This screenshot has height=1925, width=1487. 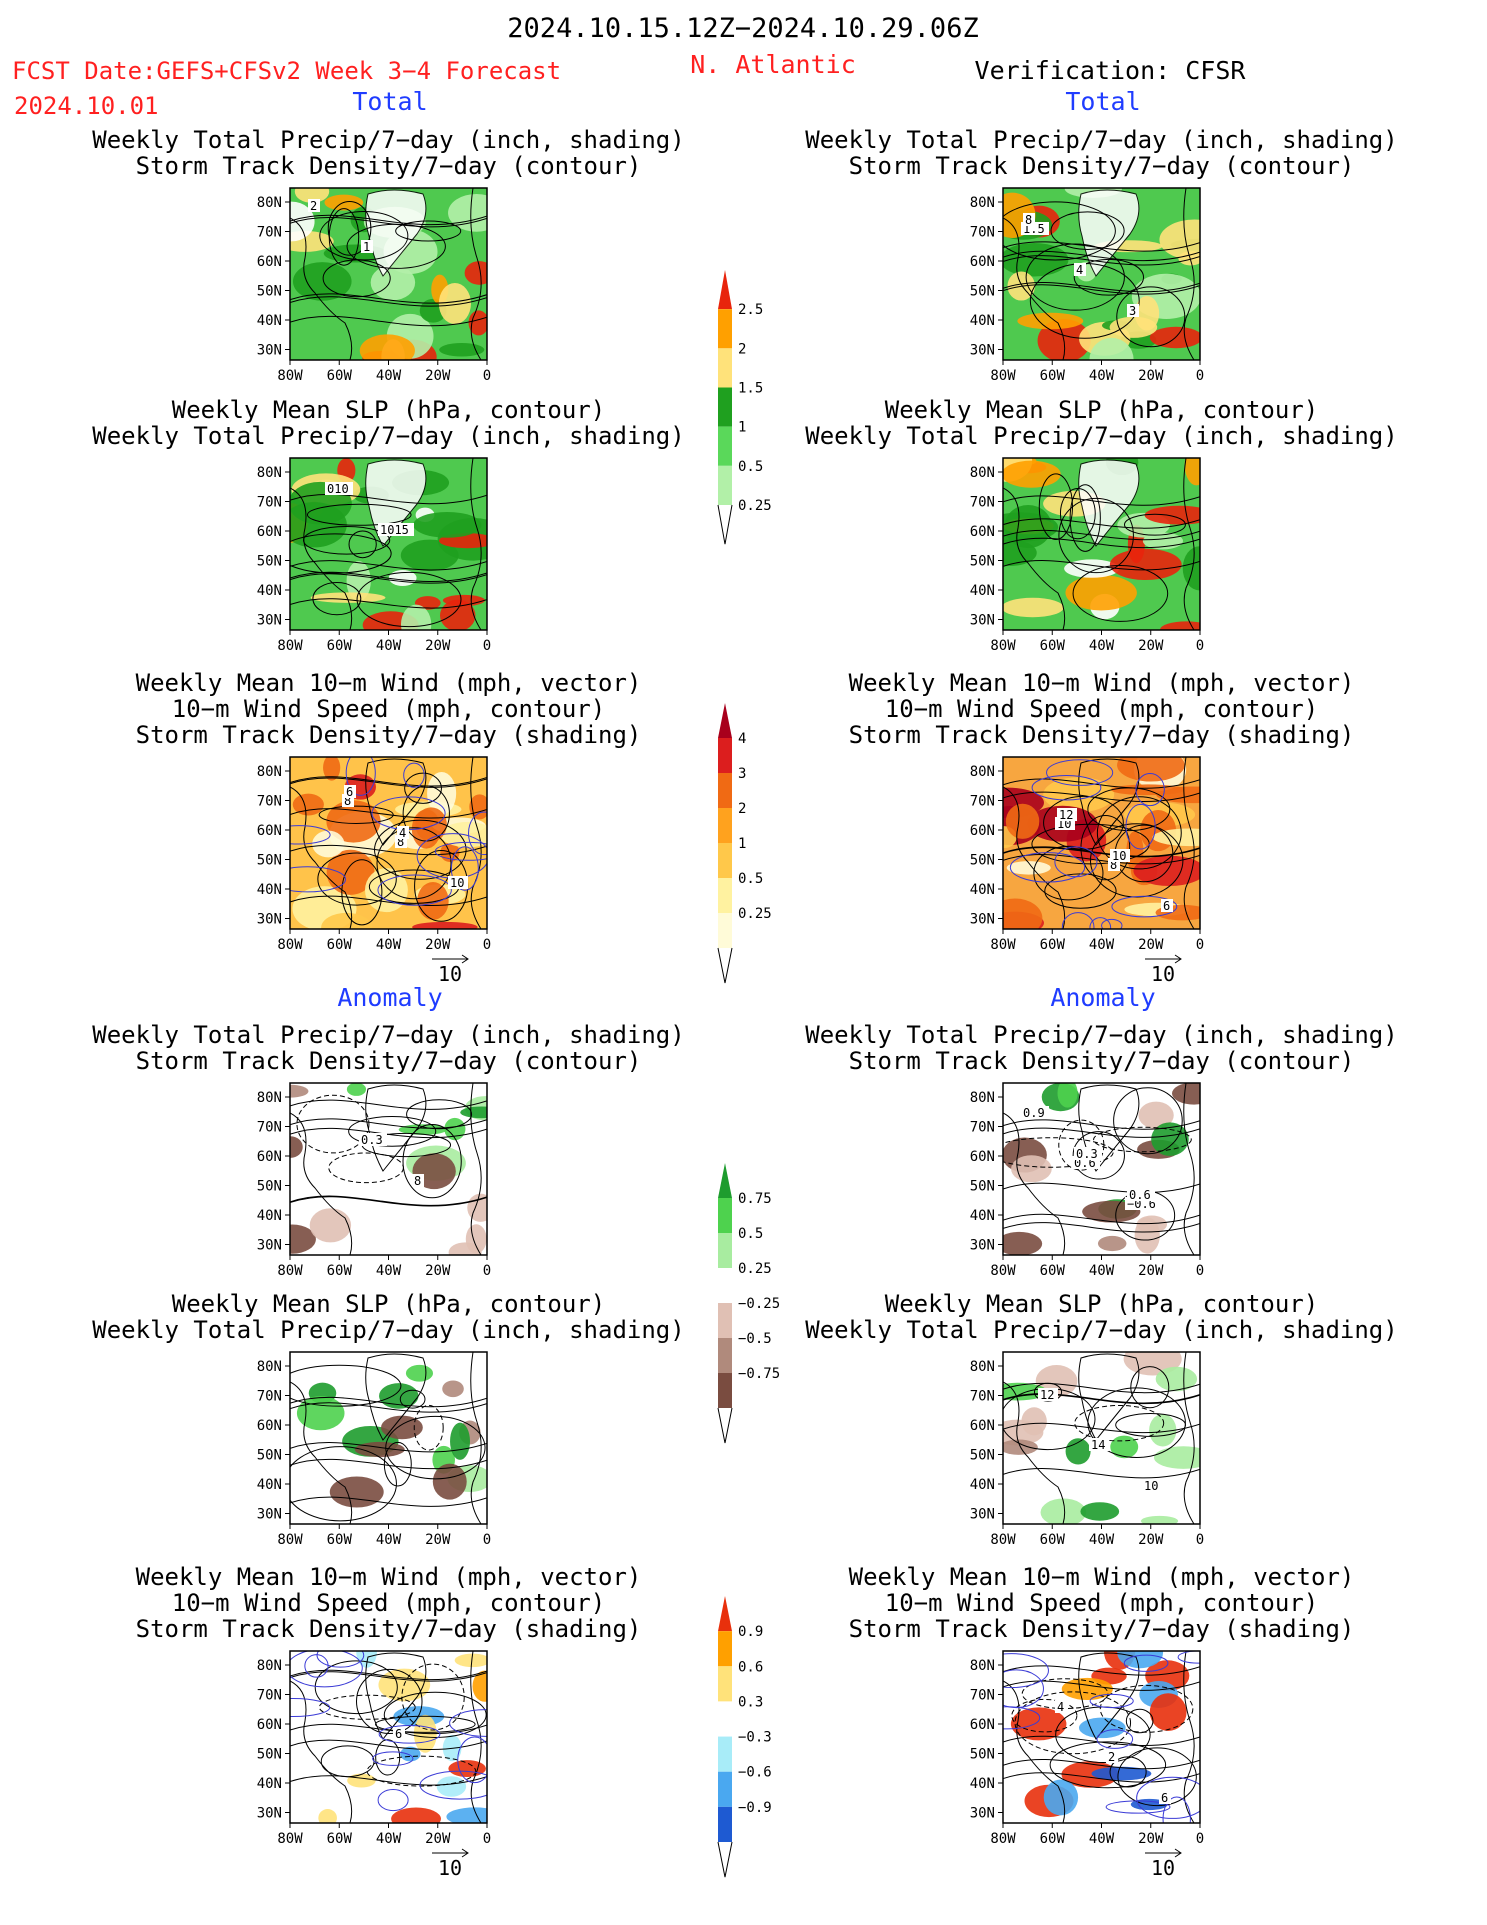 What do you see at coordinates (388, 1603) in the screenshot?
I see `panel-title: 10−m Wind Speed (mph, contour)` at bounding box center [388, 1603].